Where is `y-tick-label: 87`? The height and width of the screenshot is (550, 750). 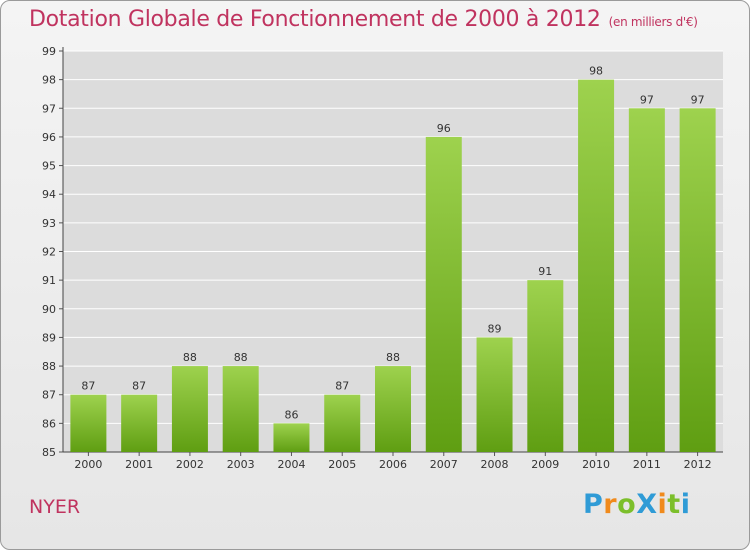 y-tick-label: 87 is located at coordinates (49, 395).